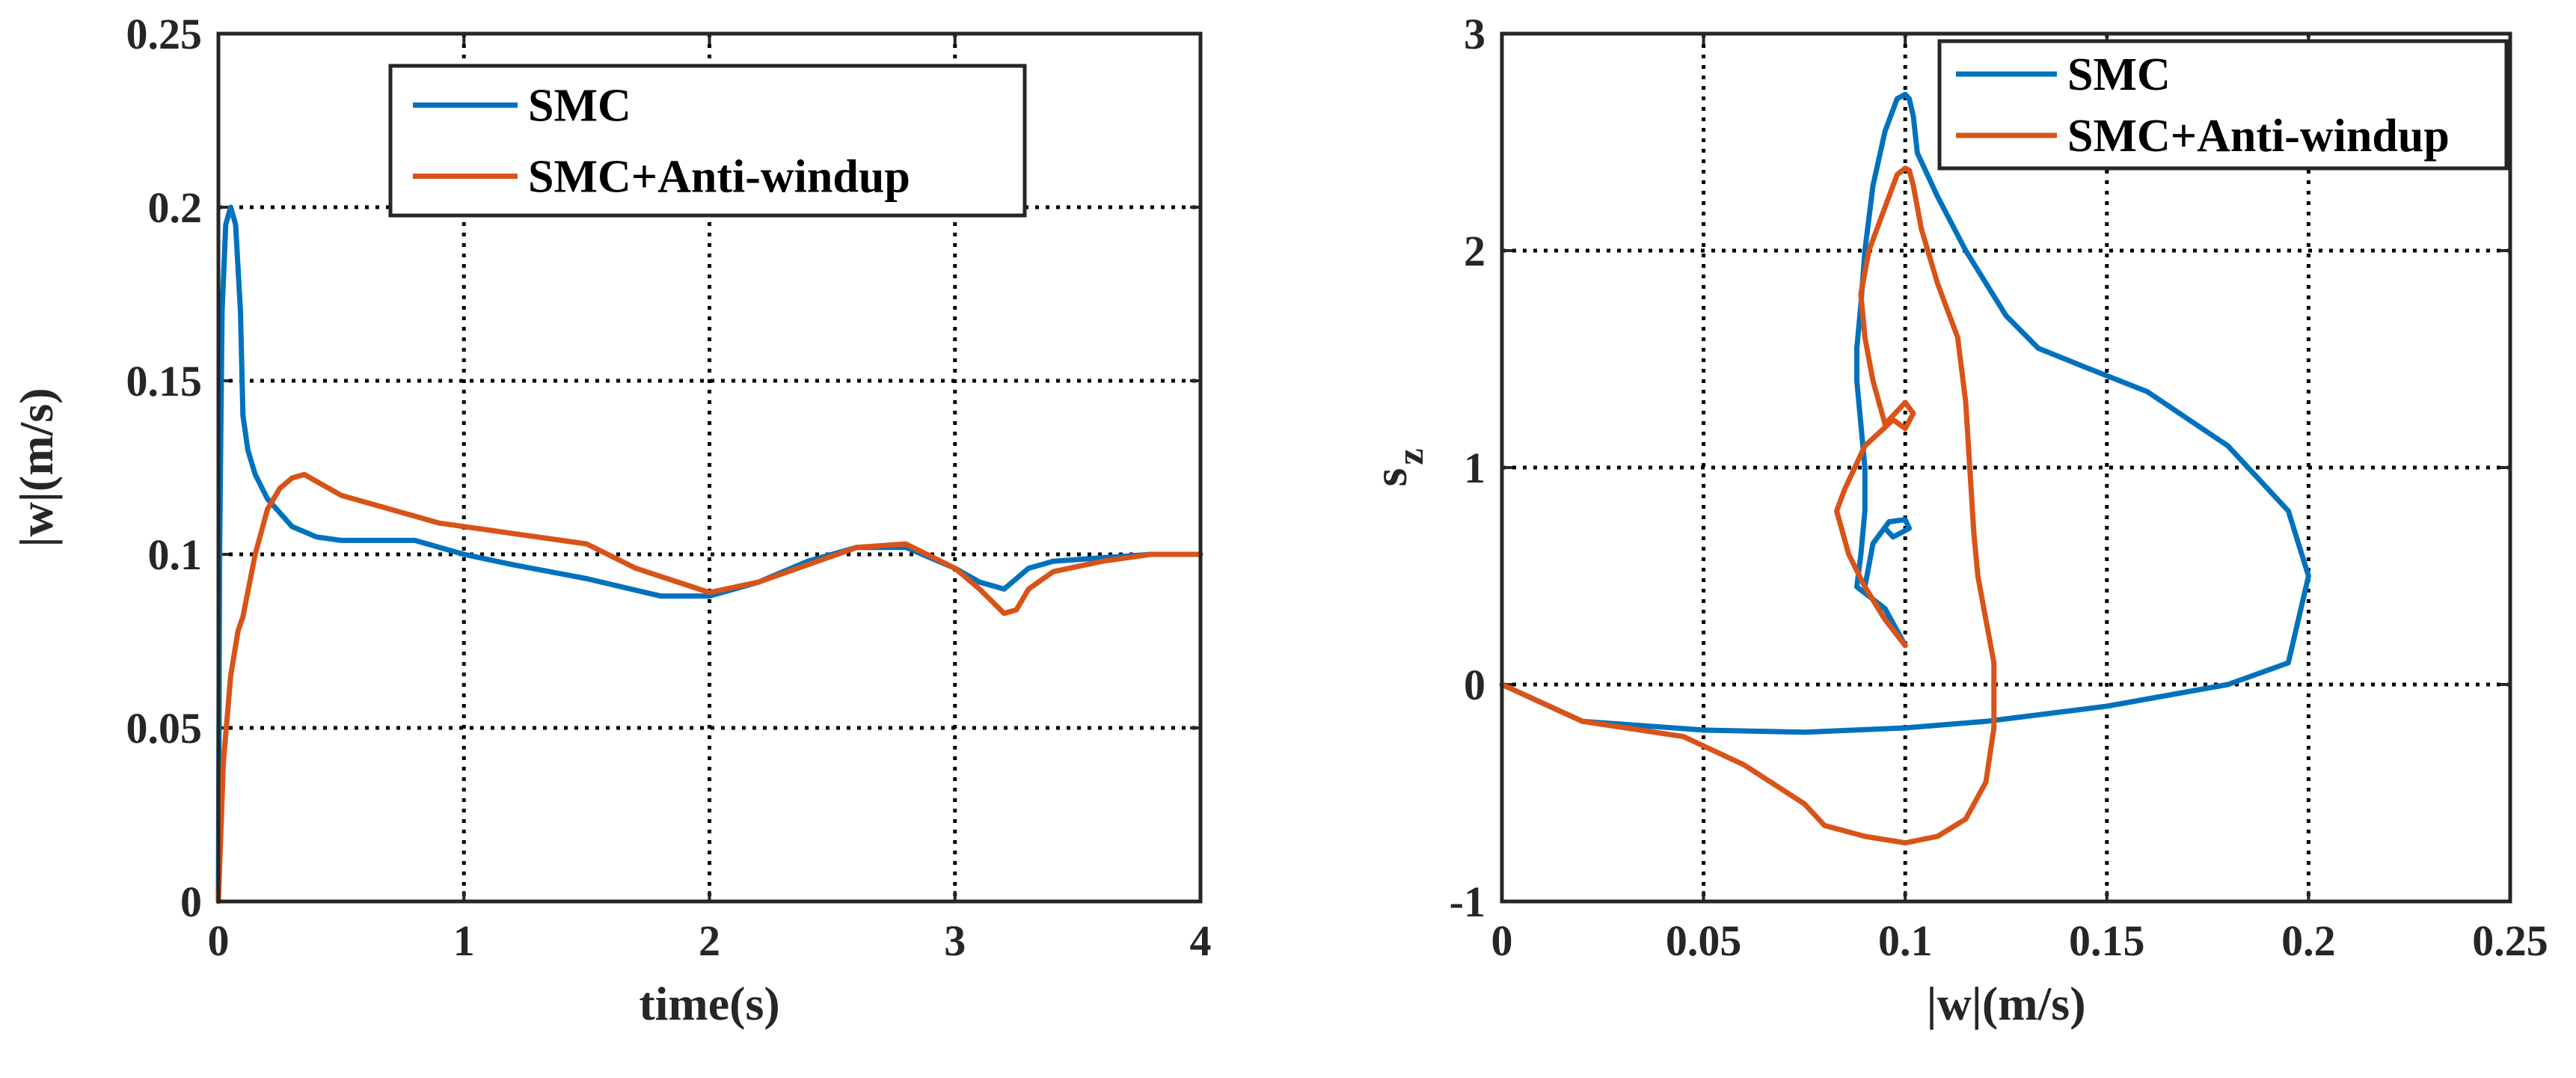 The height and width of the screenshot is (1078, 2576). I want to click on x-tick-label: 0.1, so click(1905, 941).